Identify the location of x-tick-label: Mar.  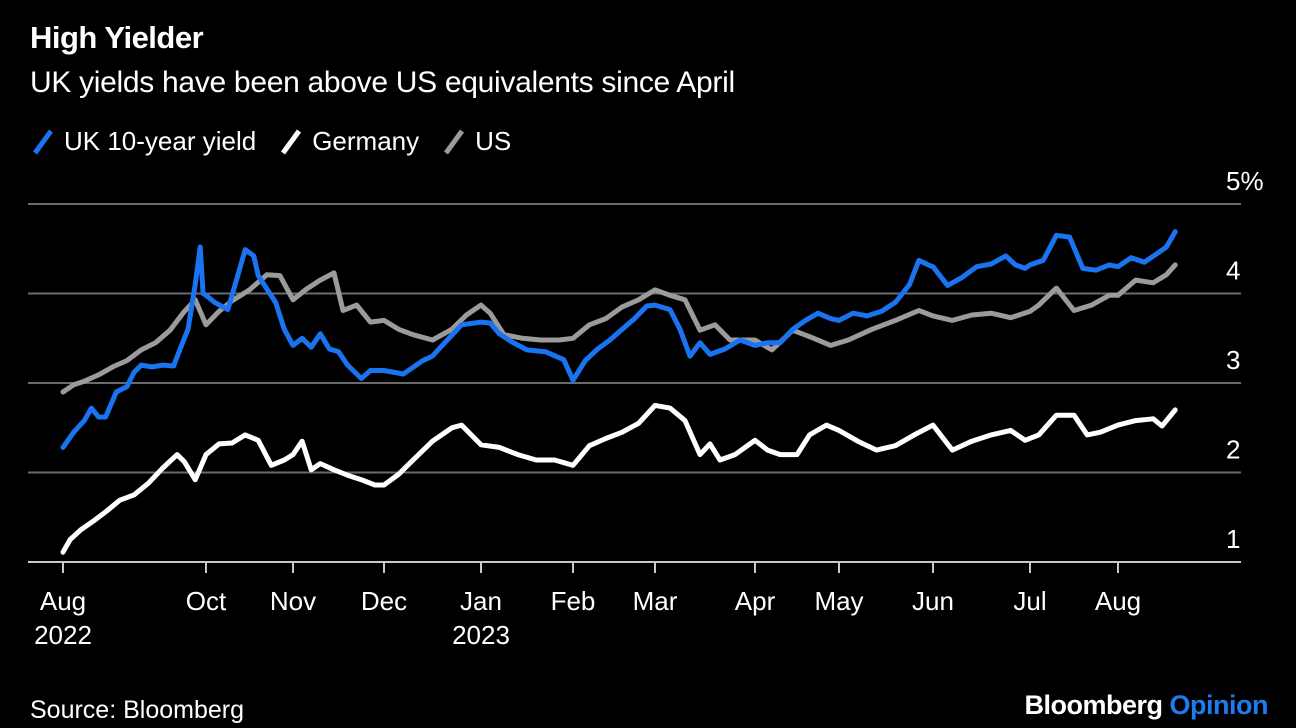
(655, 601).